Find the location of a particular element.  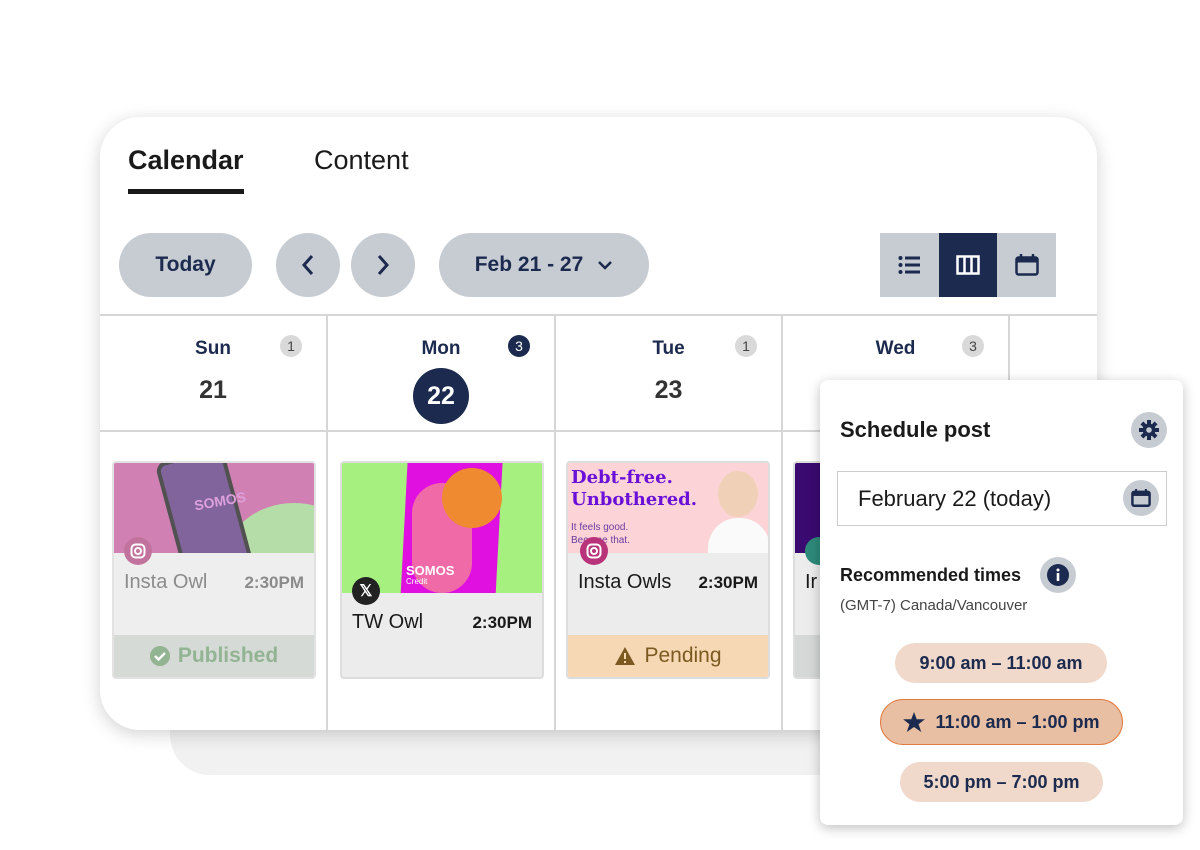

view-switcher is located at coordinates (968, 265).